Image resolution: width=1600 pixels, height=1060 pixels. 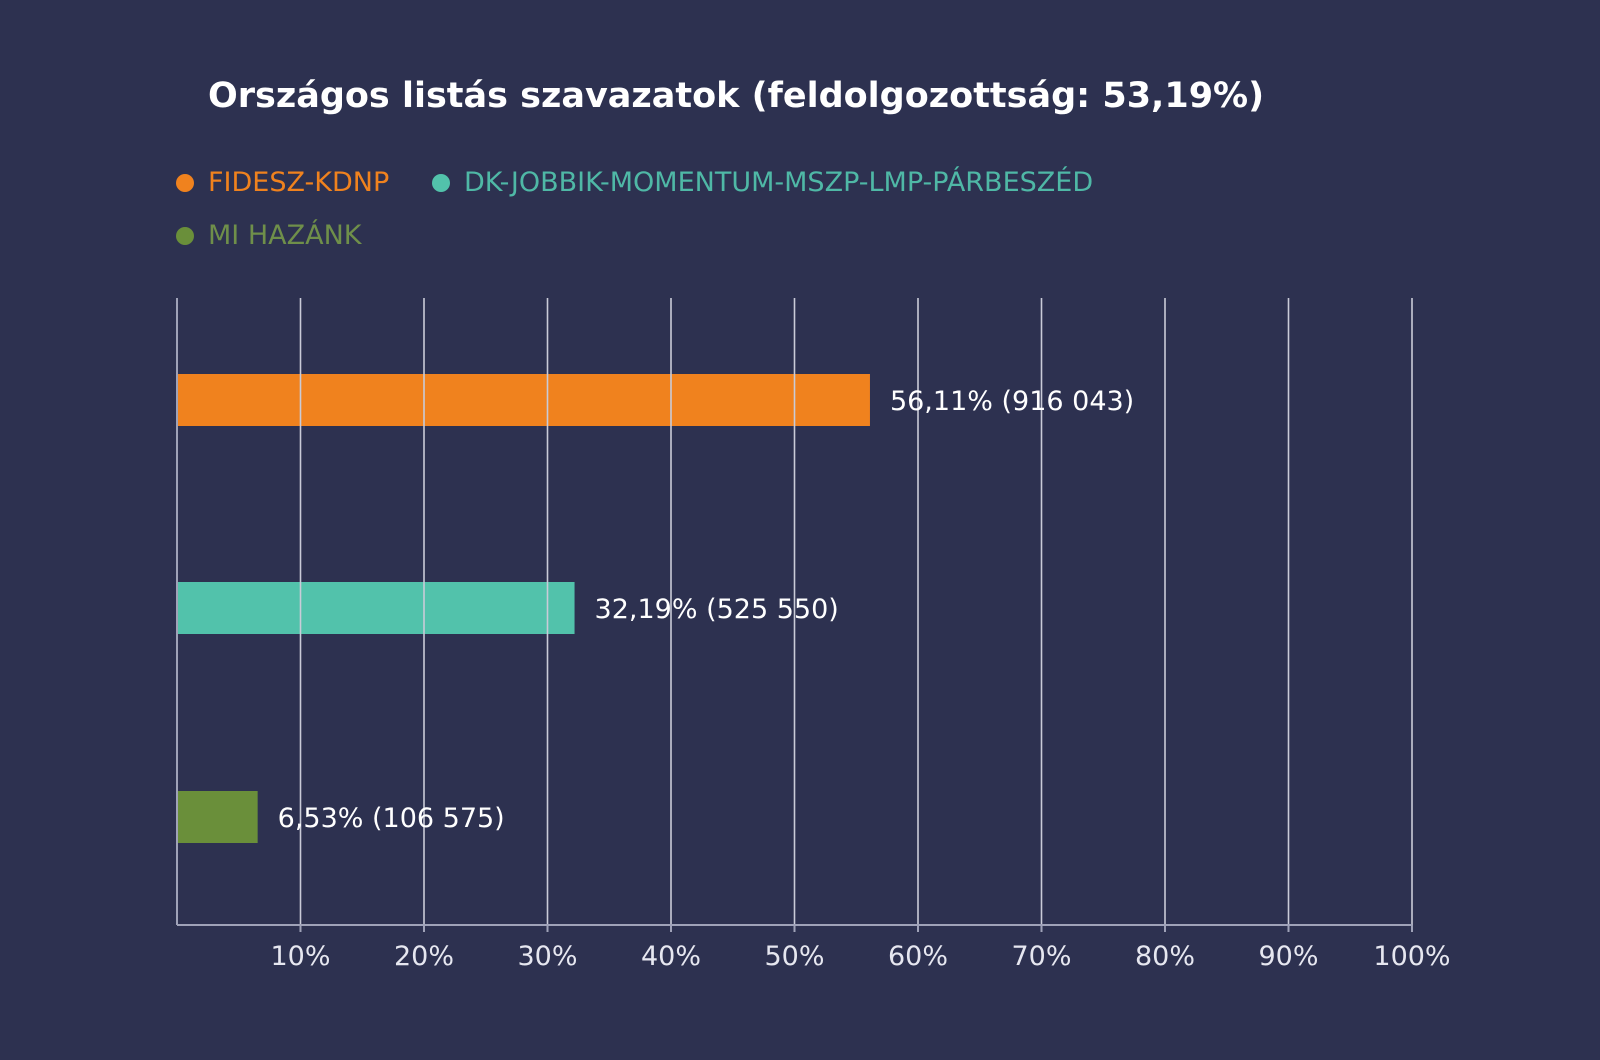 I want to click on x-tick-label: 30%, so click(x=547, y=956).